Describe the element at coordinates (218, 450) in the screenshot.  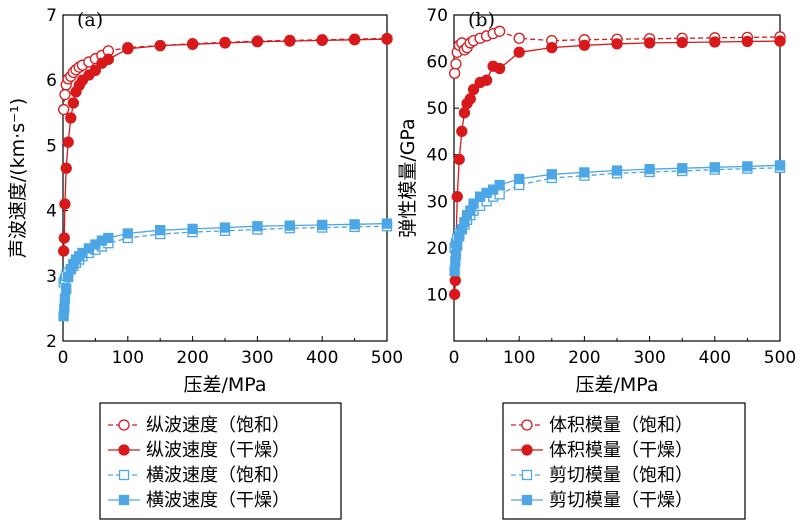
I see `legend-label: 纵波速度（干燥）` at that location.